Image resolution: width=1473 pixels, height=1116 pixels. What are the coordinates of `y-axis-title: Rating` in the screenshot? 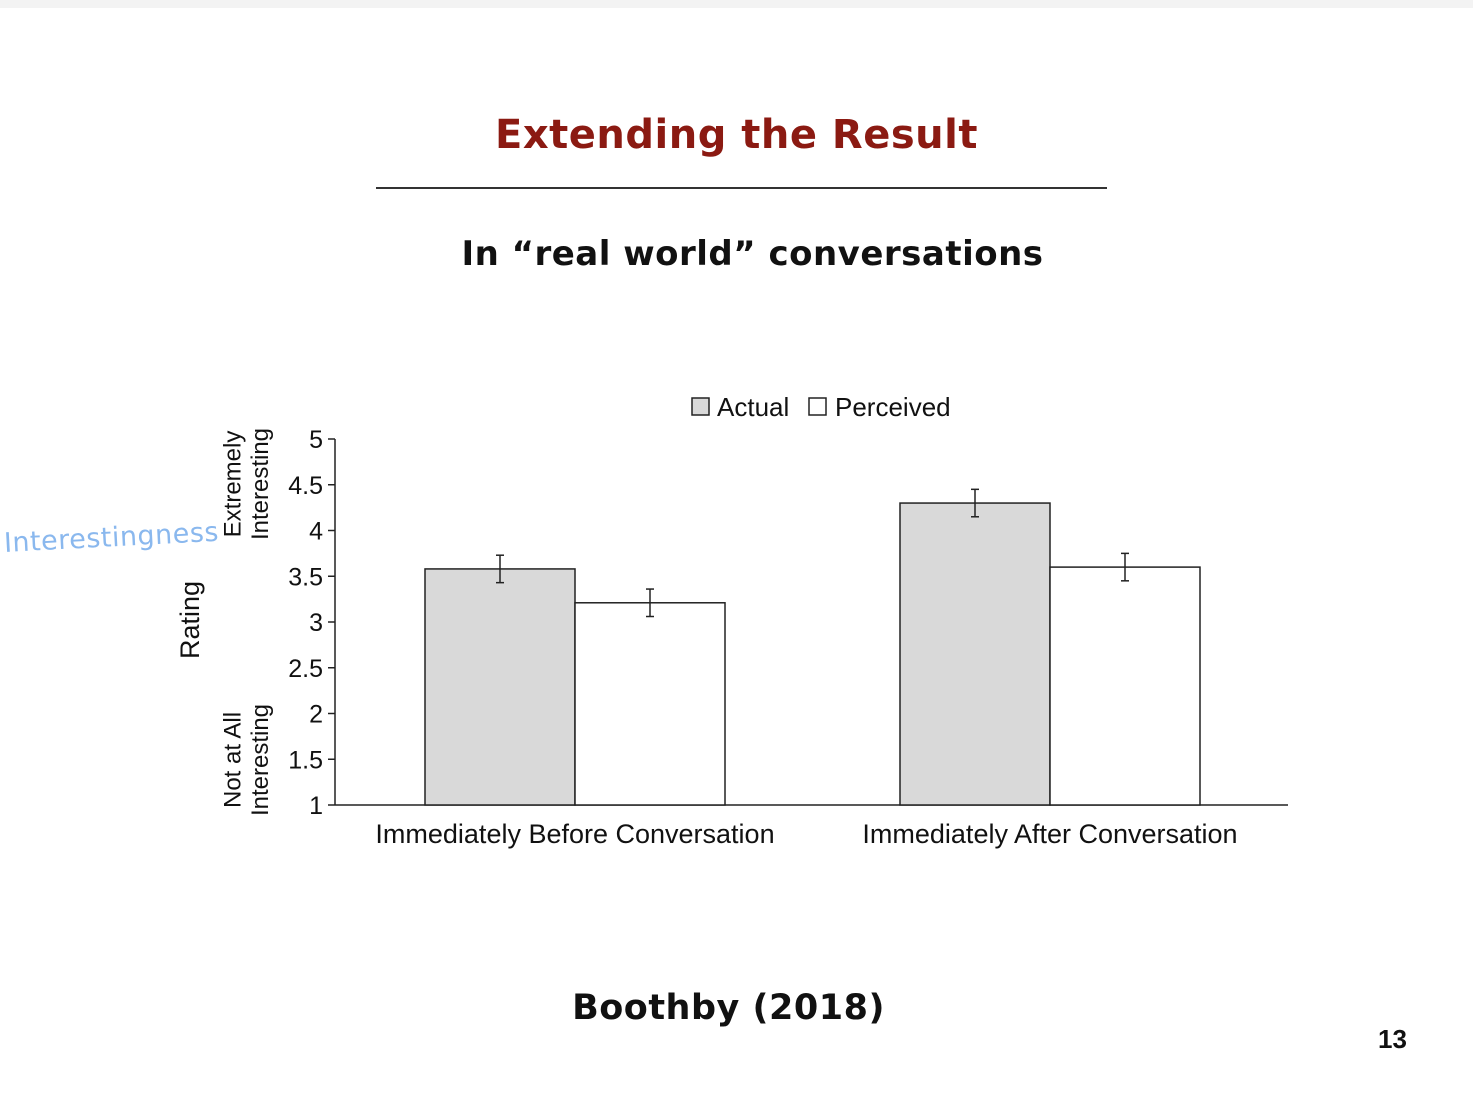 It's located at (190, 620).